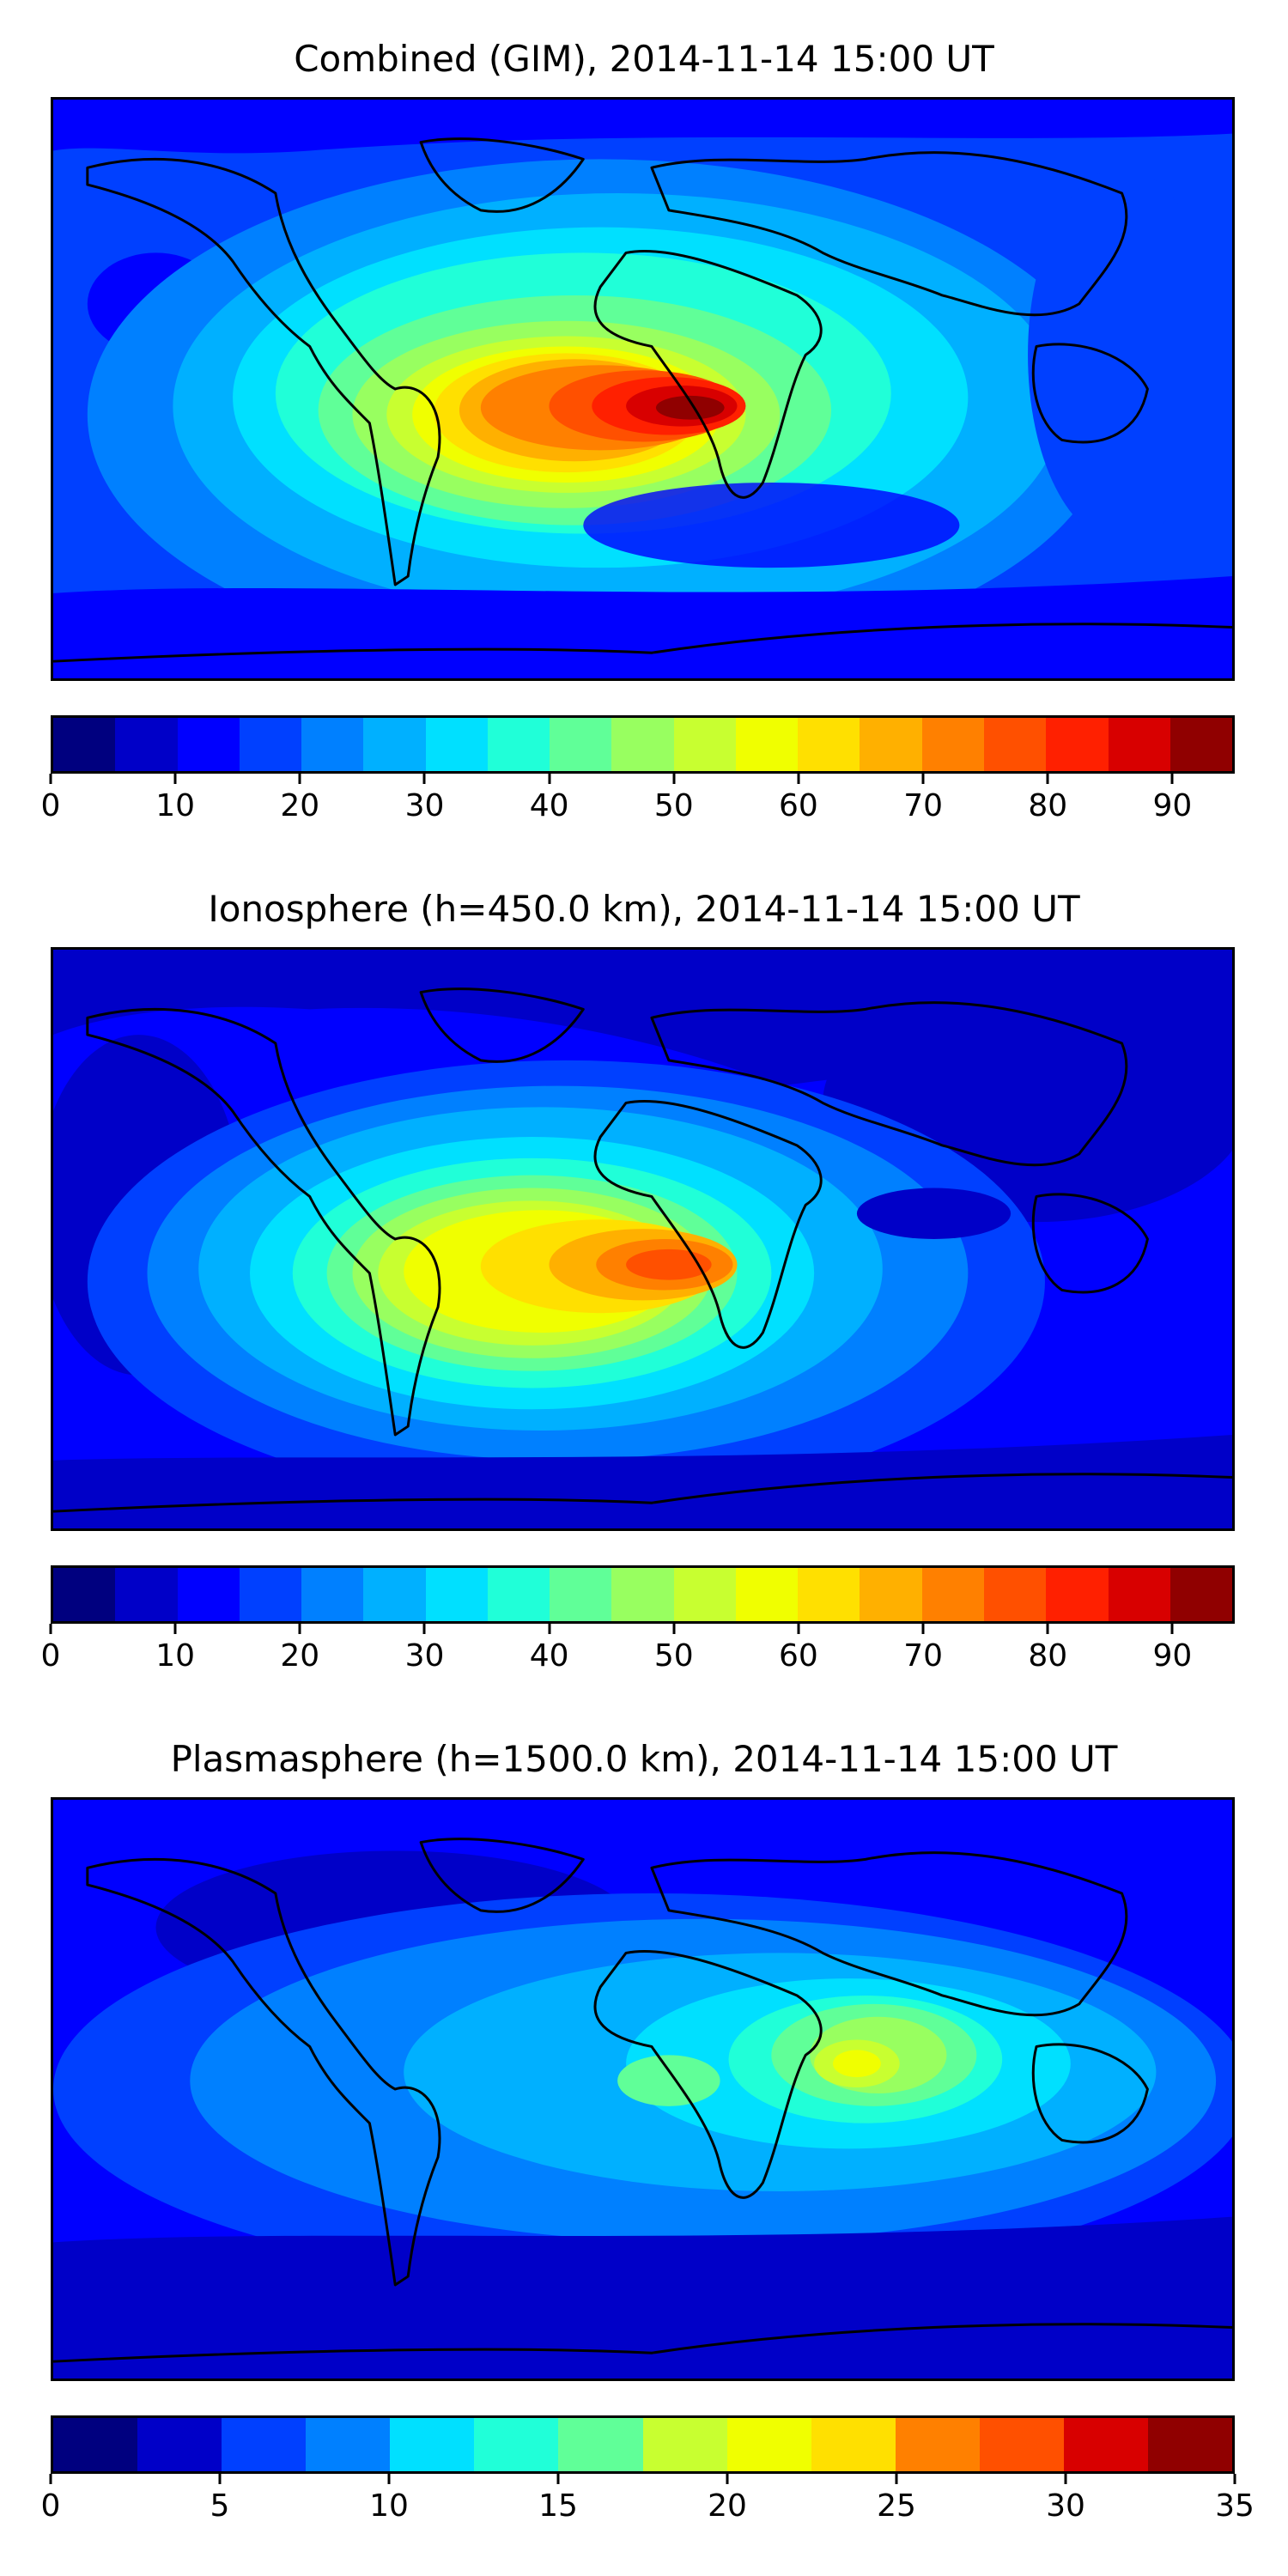 Image resolution: width=1288 pixels, height=2576 pixels. Describe the element at coordinates (644, 59) in the screenshot. I see `panel-title-combined: Combined (GIM), 2014-11-14 15:00 UT` at that location.